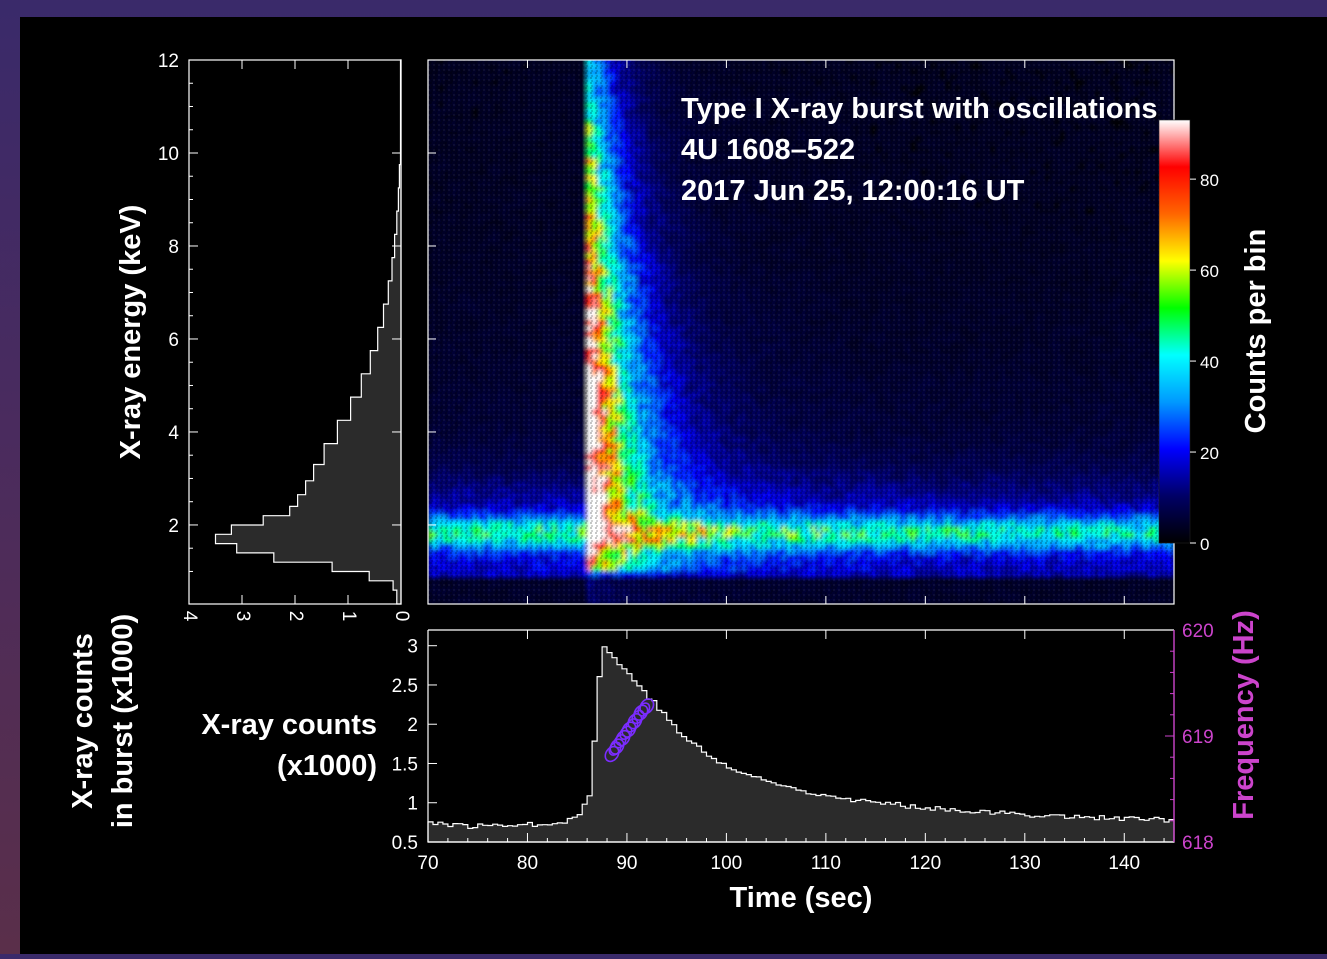 Image resolution: width=1327 pixels, height=959 pixels. I want to click on frequency-tick-label: 620, so click(1198, 631).